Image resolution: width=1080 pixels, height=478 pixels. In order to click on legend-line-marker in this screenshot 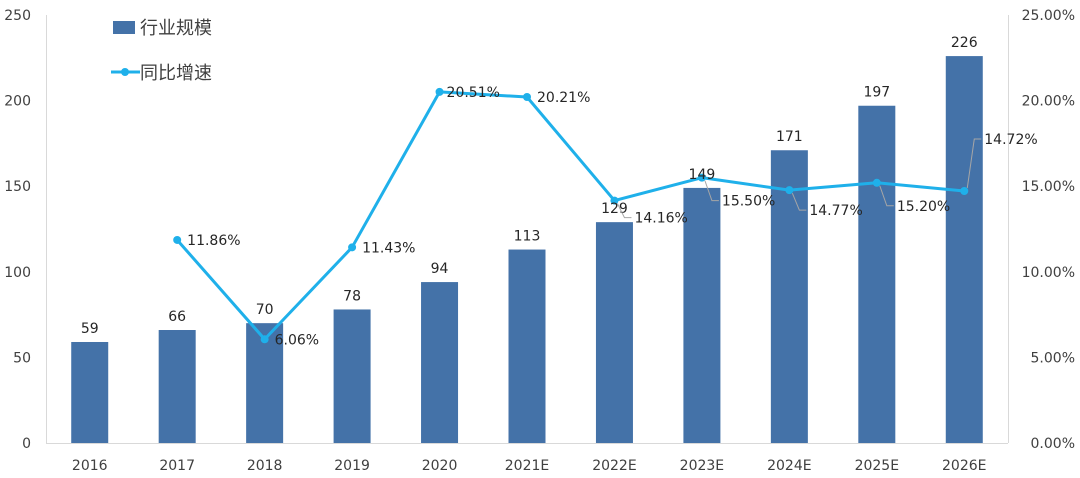, I will do `click(125, 72)`.